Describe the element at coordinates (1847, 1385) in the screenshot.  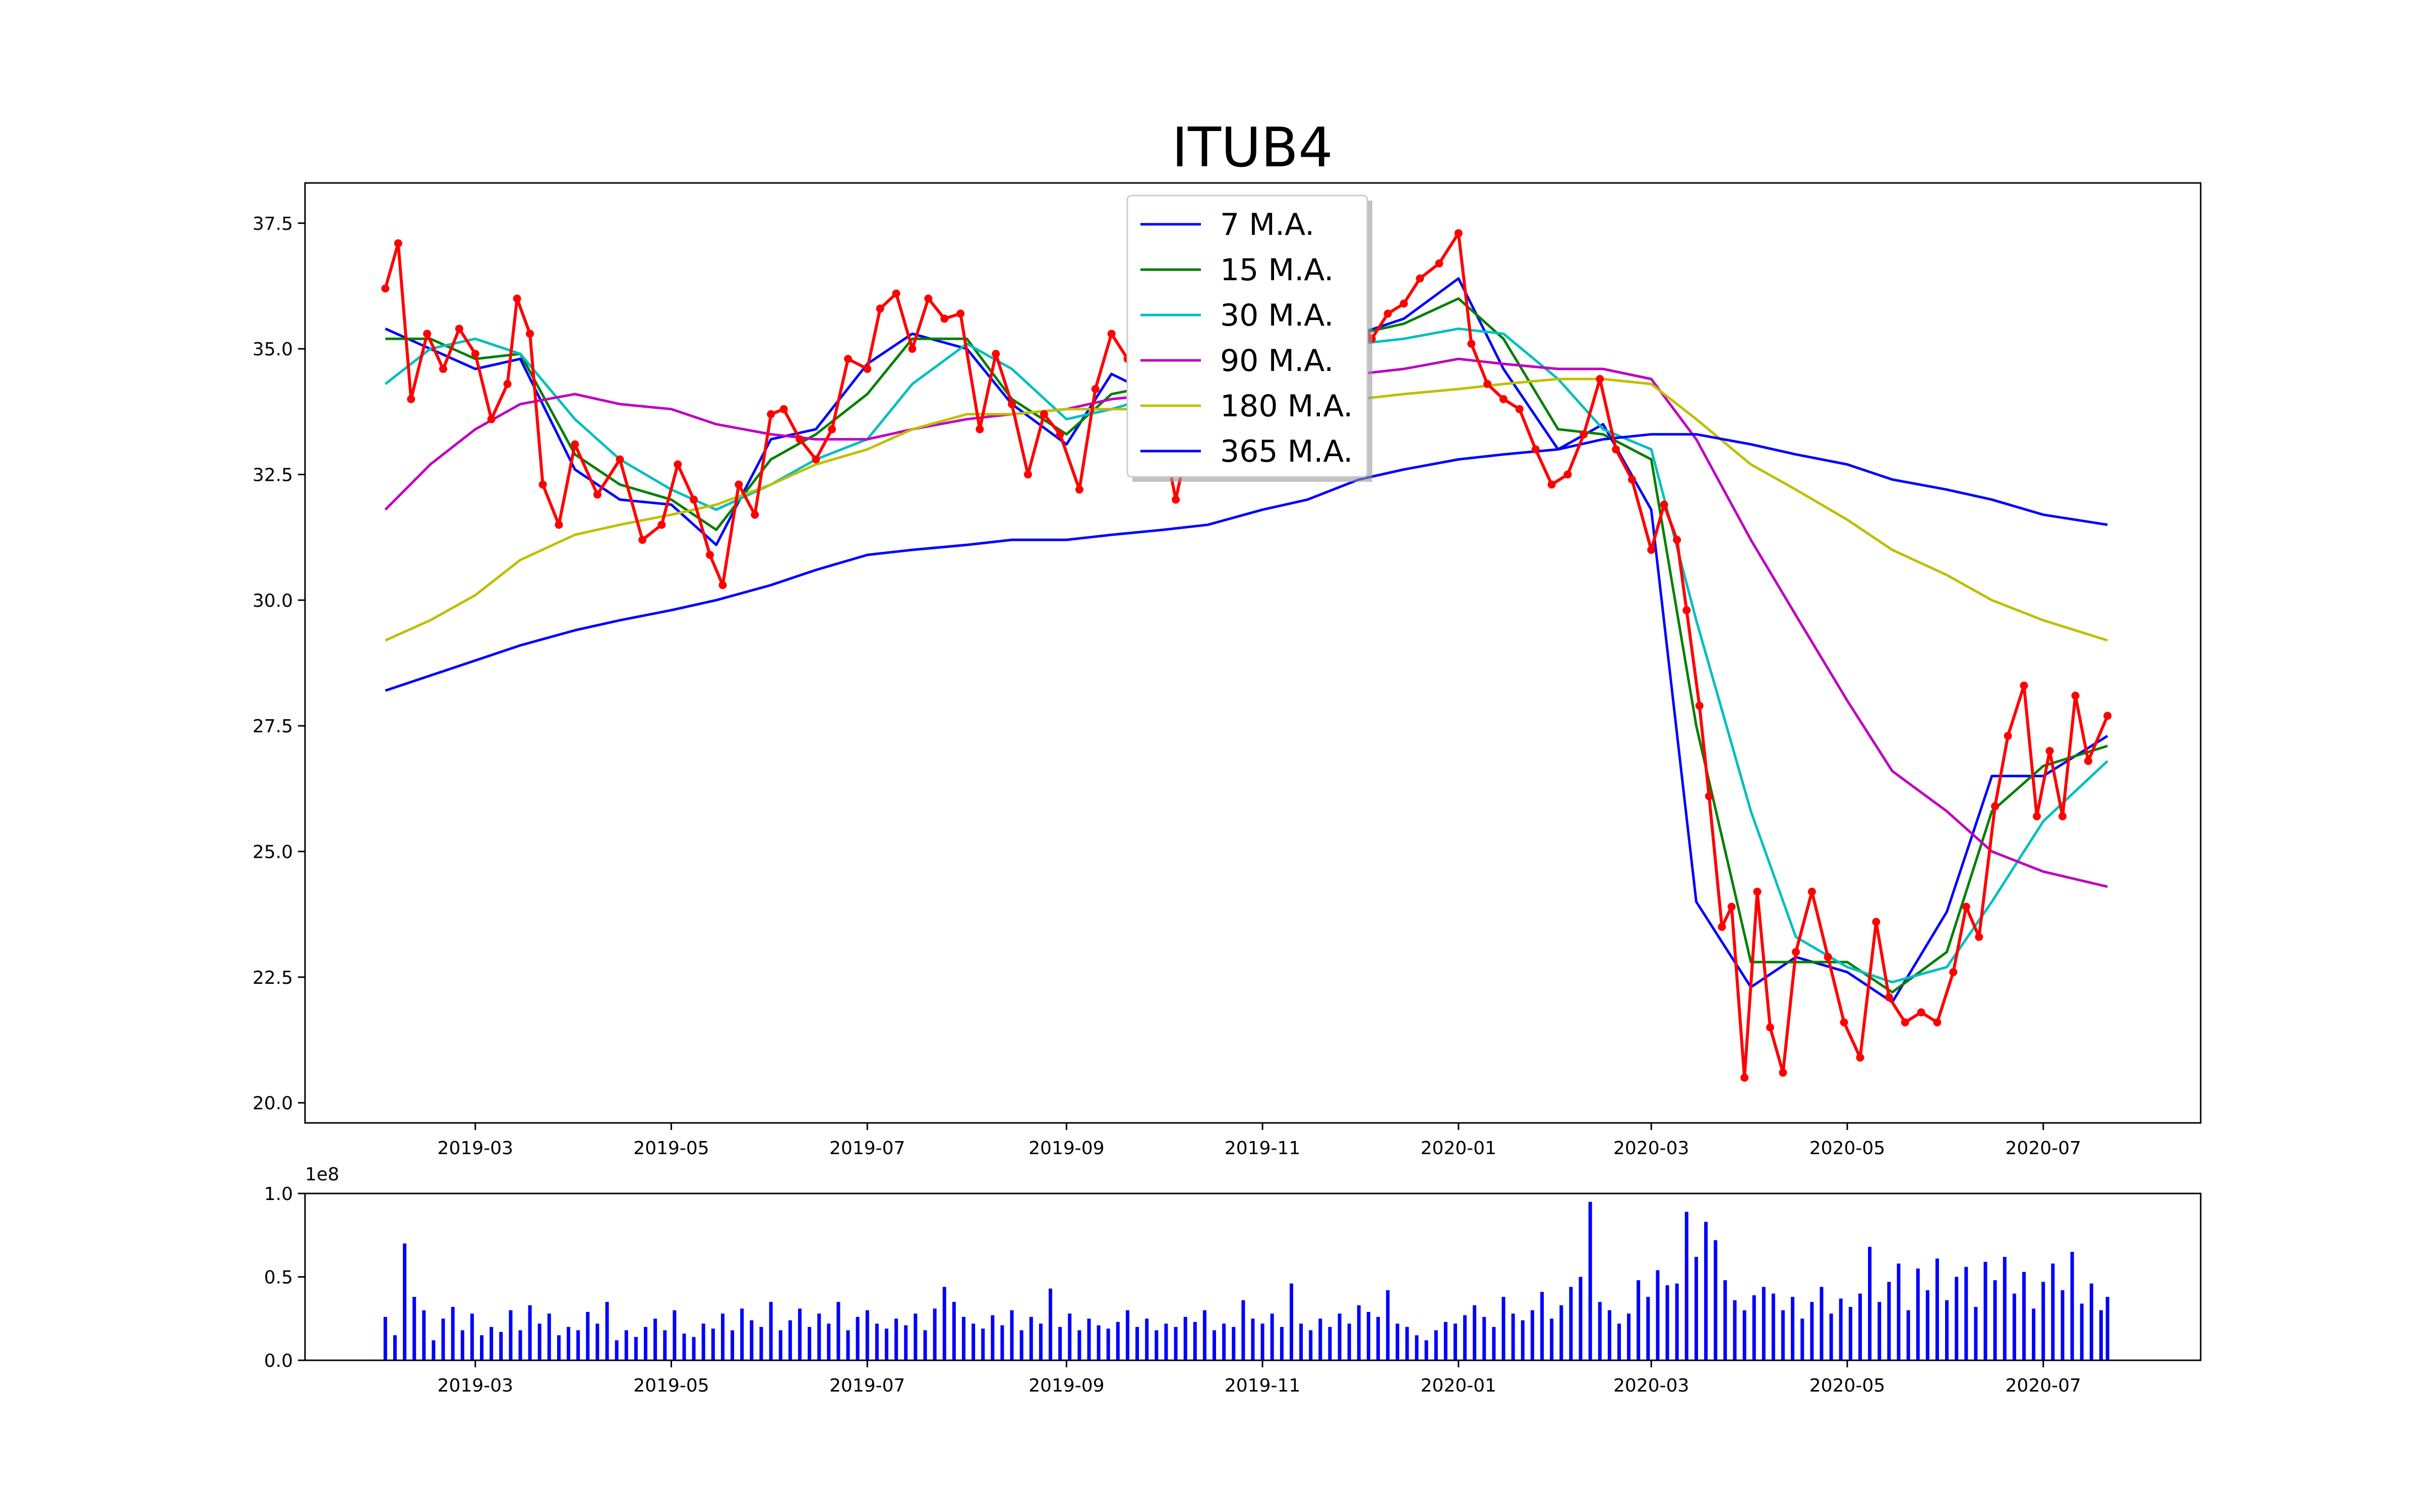
I see `x-tick-label: 2020-05` at that location.